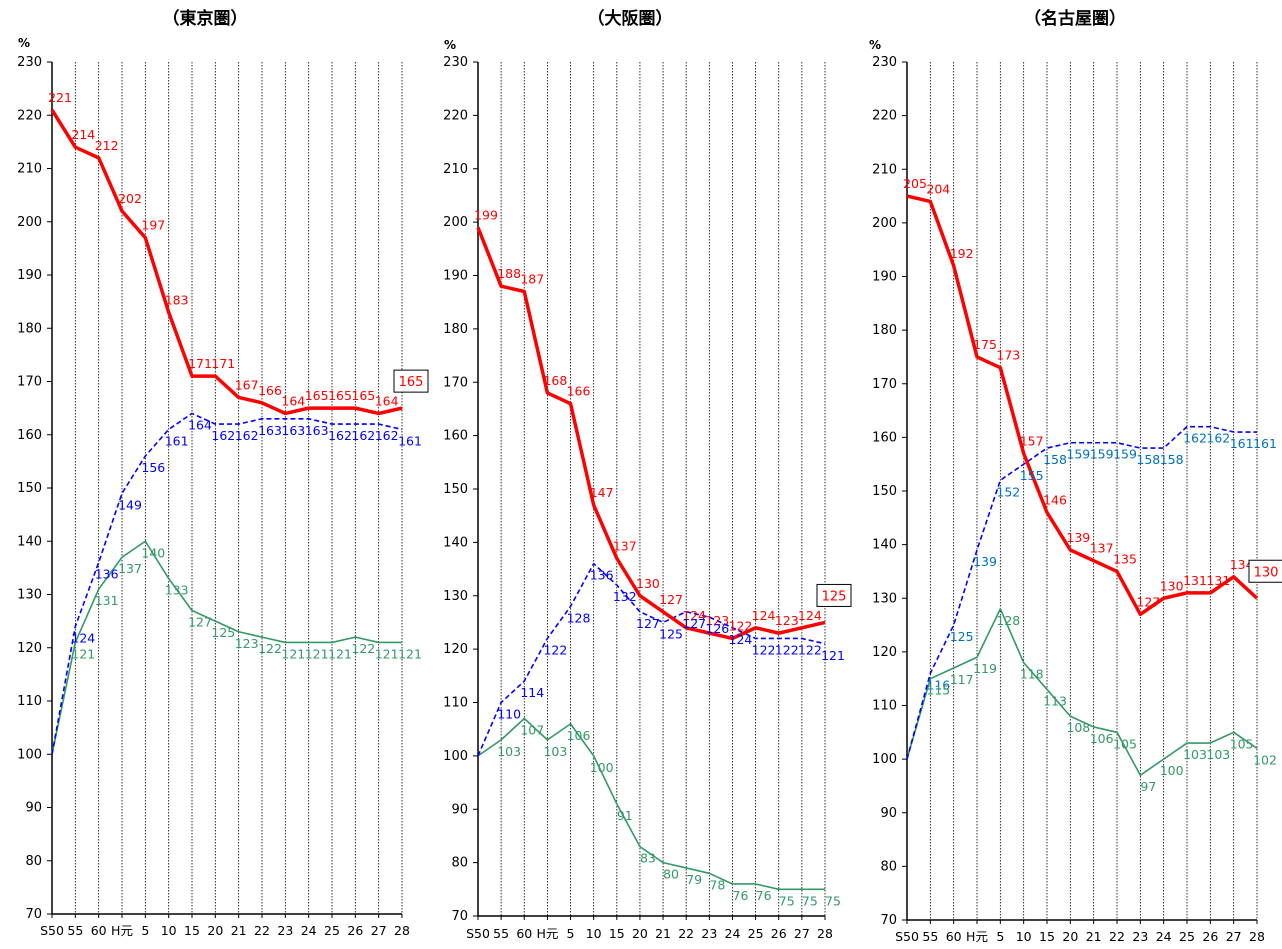 The image size is (1282, 949). I want to click on data-label-green: 105, so click(1125, 743).